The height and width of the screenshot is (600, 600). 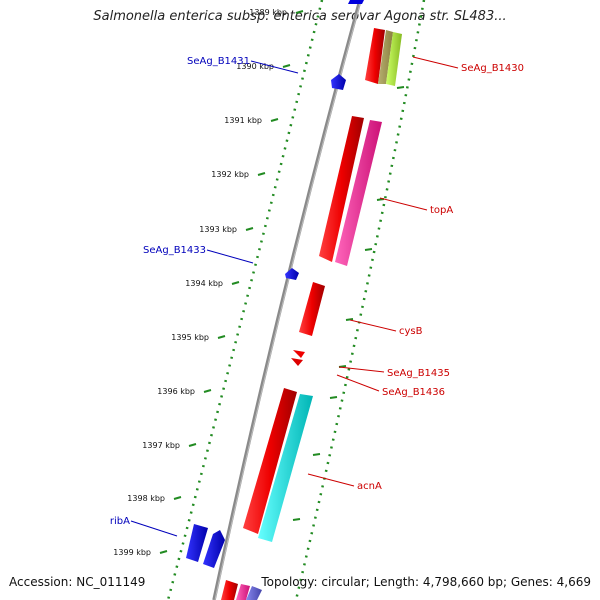 What do you see at coordinates (243, 120) in the screenshot?
I see `tick-label: 1391 kbp` at bounding box center [243, 120].